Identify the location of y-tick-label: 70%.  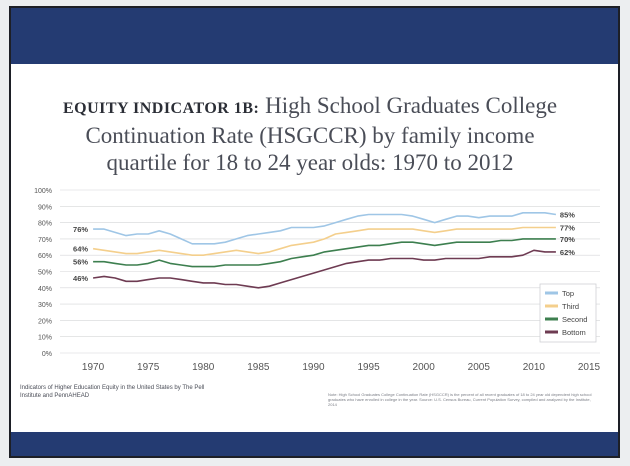
(45, 240).